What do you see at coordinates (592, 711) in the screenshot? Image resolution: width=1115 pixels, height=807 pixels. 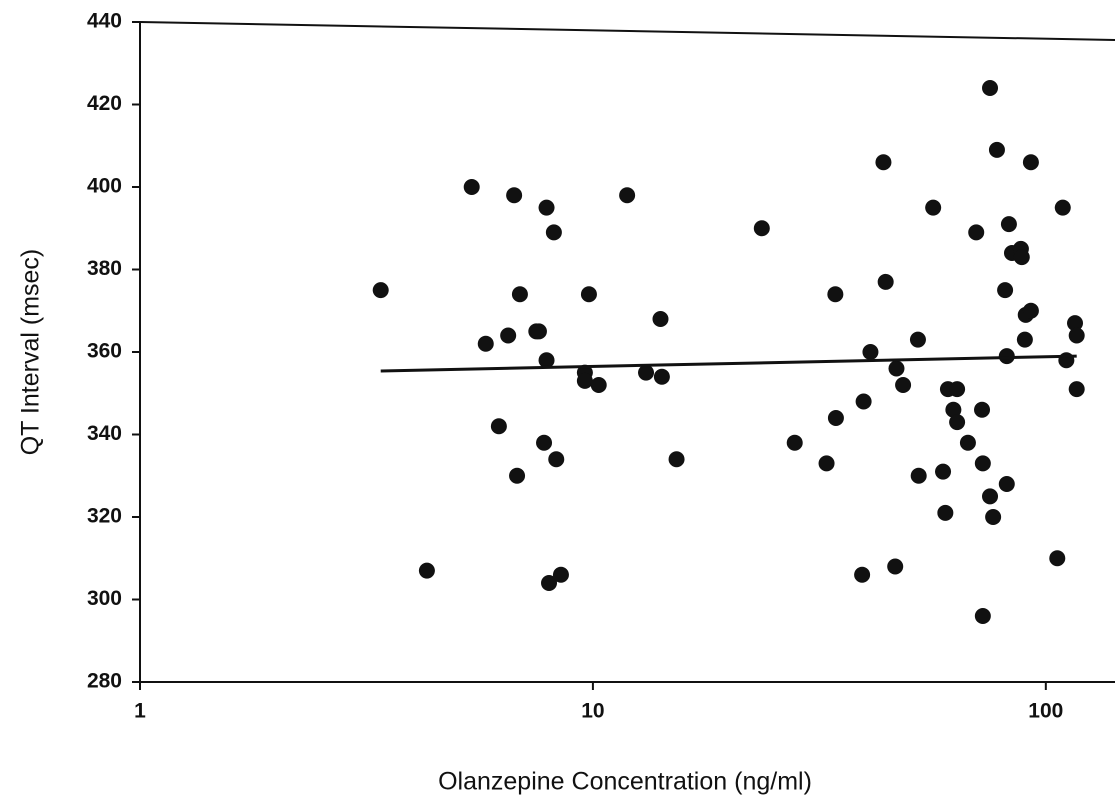 I see `x-tick-label: 10` at bounding box center [592, 711].